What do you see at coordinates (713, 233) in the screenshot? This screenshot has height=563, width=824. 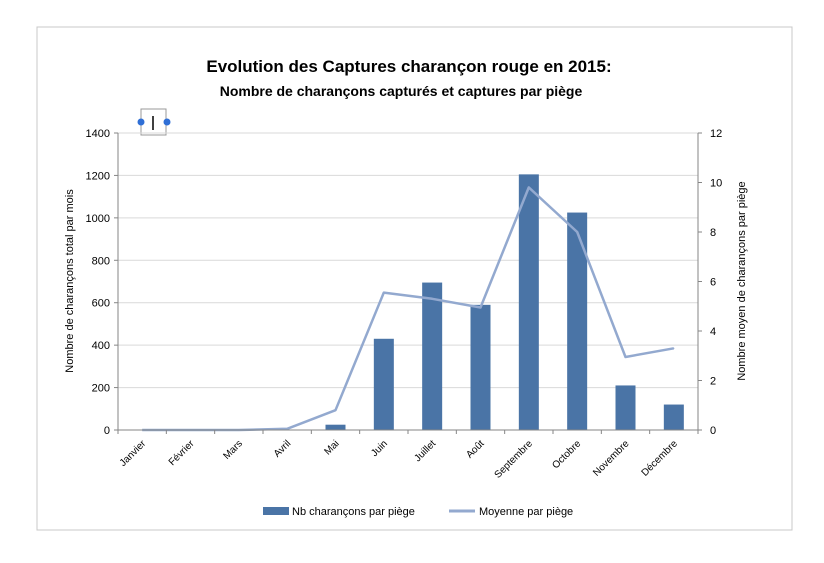 I see `y2-tick-label: 8` at bounding box center [713, 233].